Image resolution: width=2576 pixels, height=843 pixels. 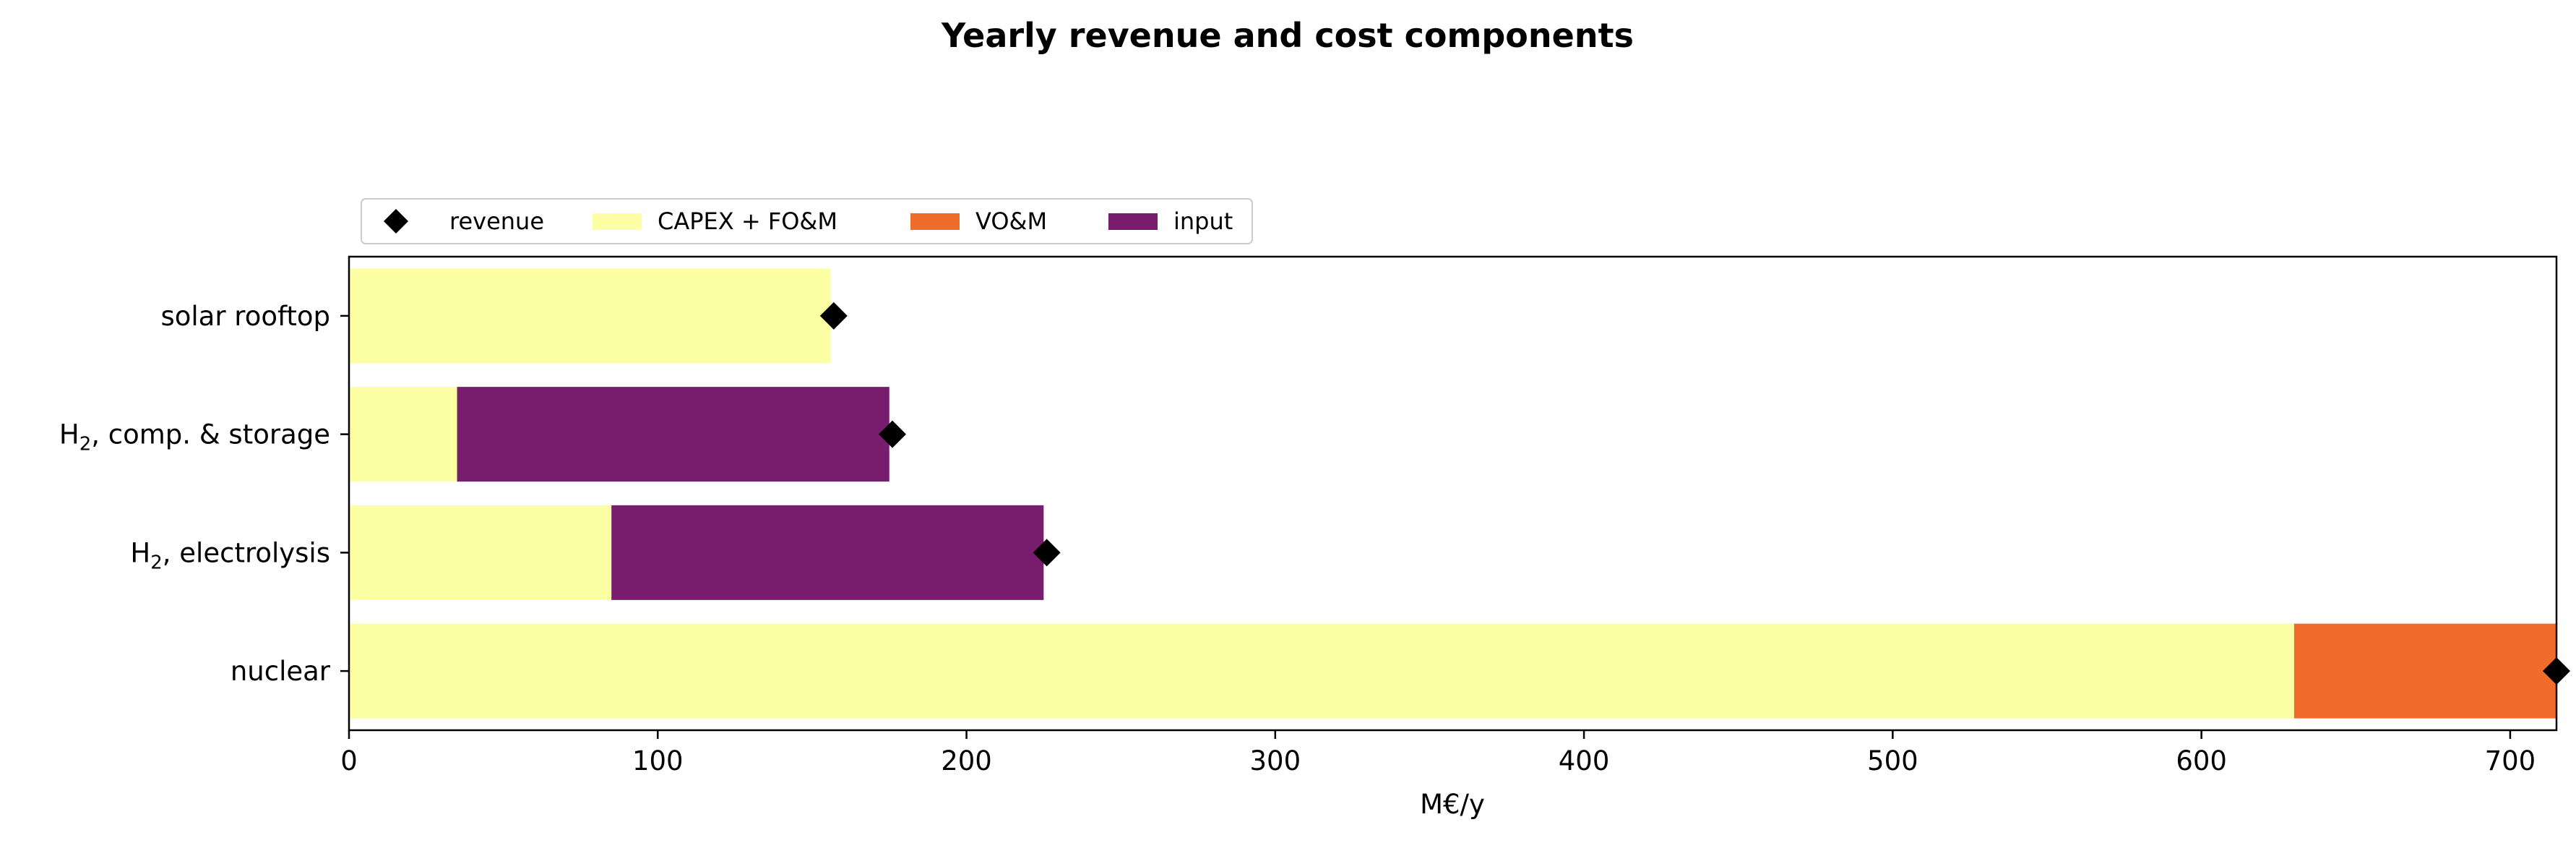 I want to click on bar-vo-m-nuclear, so click(x=2424, y=671).